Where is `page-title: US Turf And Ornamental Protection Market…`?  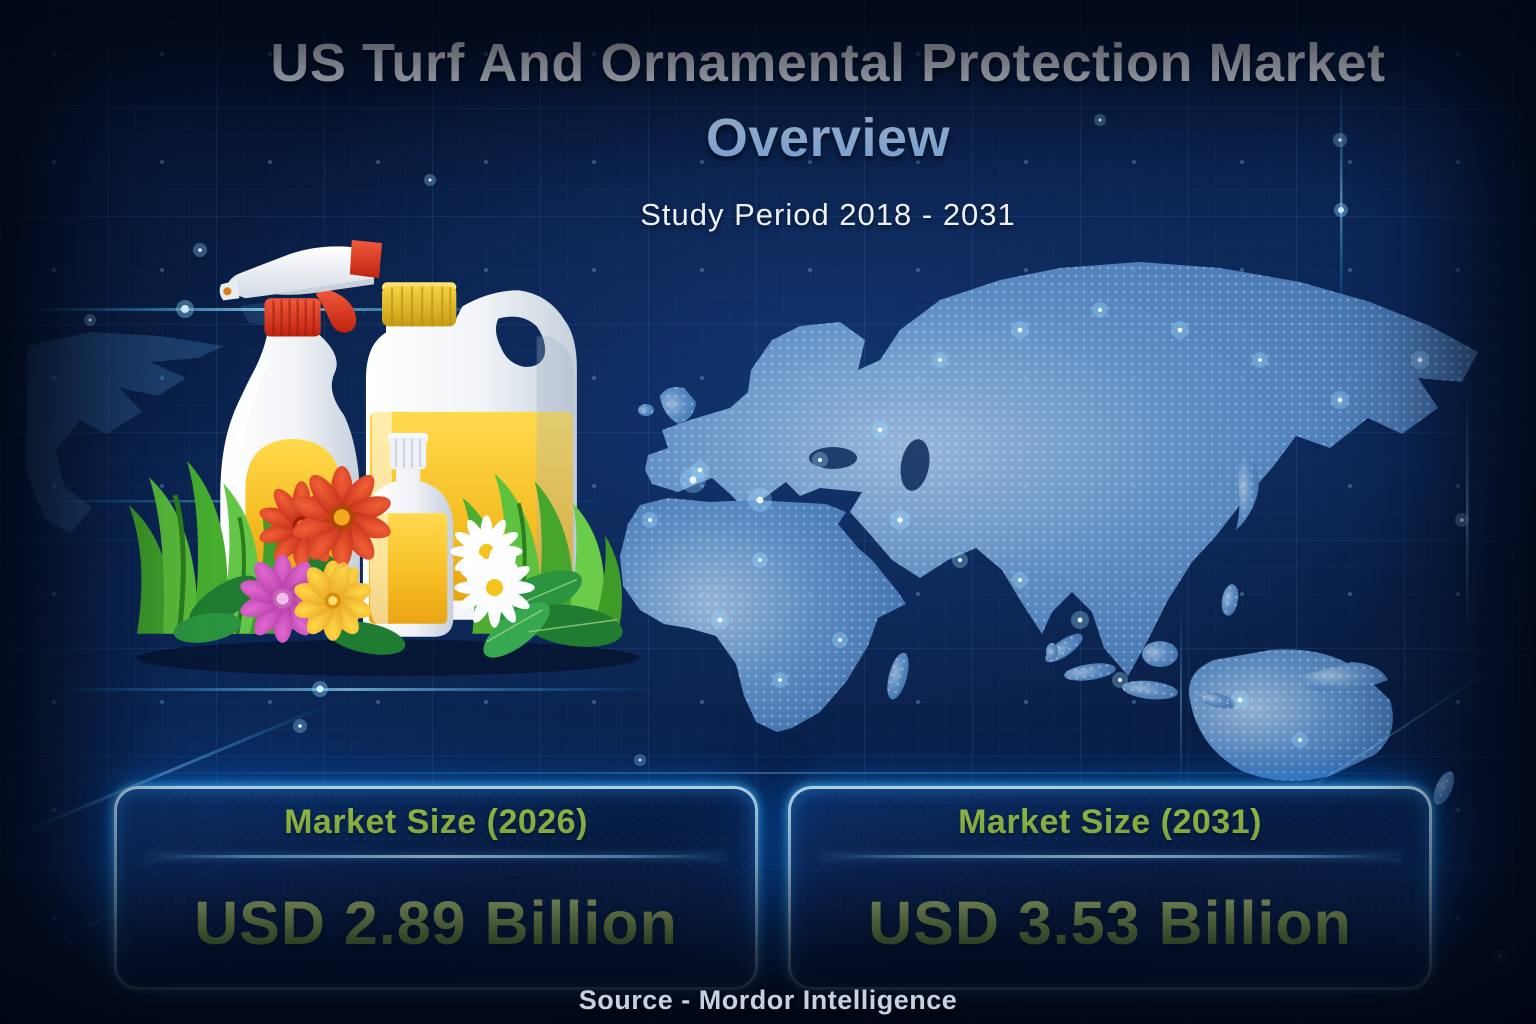
page-title: US Turf And Ornamental Protection Market… is located at coordinates (828, 100).